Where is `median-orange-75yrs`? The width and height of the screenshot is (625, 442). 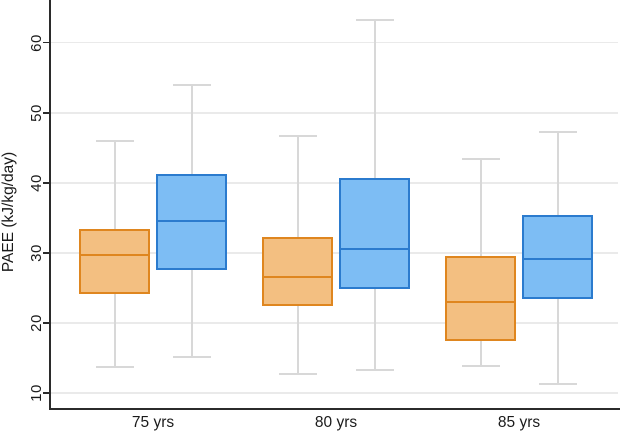
median-orange-75yrs is located at coordinates (114, 254).